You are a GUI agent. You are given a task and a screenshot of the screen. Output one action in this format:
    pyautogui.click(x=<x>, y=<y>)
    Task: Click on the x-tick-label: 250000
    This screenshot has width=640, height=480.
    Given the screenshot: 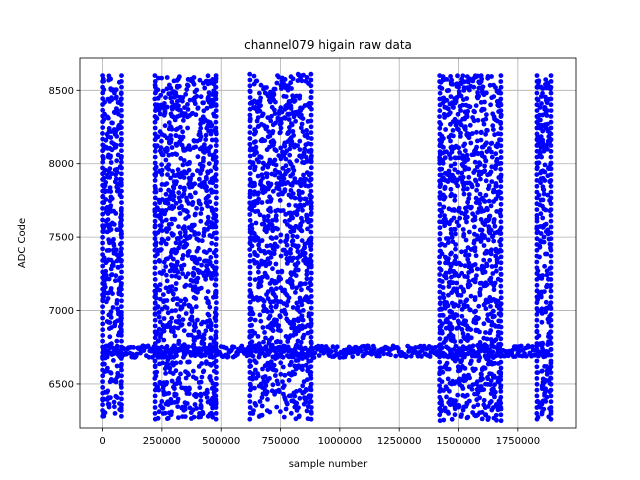 What is the action you would take?
    pyautogui.click(x=162, y=441)
    